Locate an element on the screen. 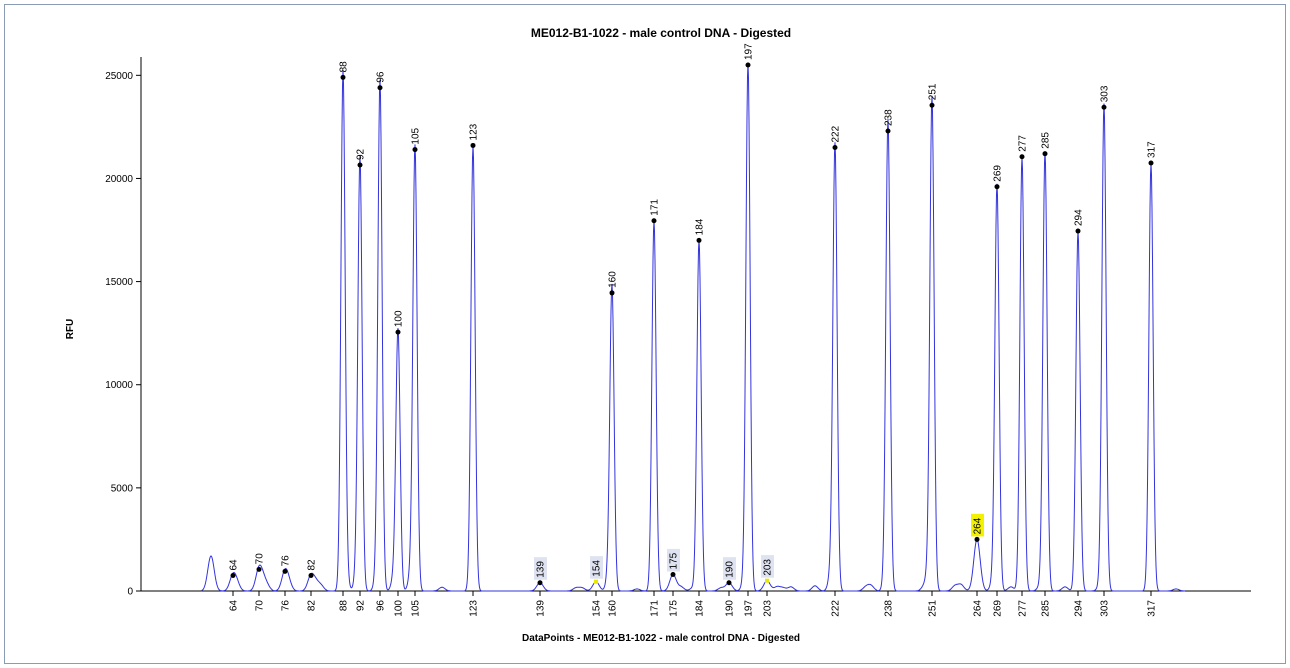 This screenshot has width=1290, height=668. x-tick-label: 222 is located at coordinates (836, 608).